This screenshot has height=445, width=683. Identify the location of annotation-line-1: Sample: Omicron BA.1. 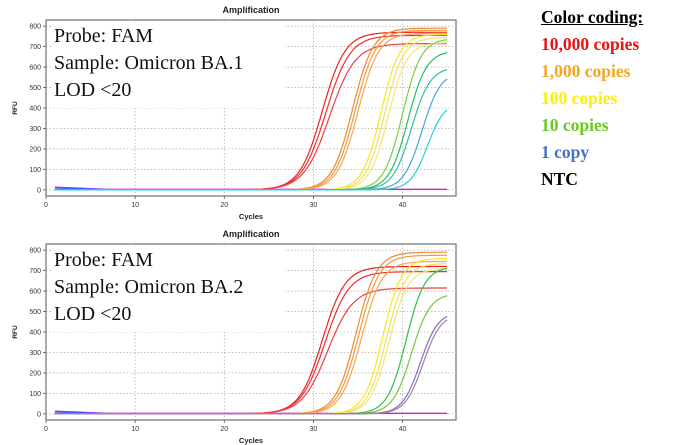
(148, 63).